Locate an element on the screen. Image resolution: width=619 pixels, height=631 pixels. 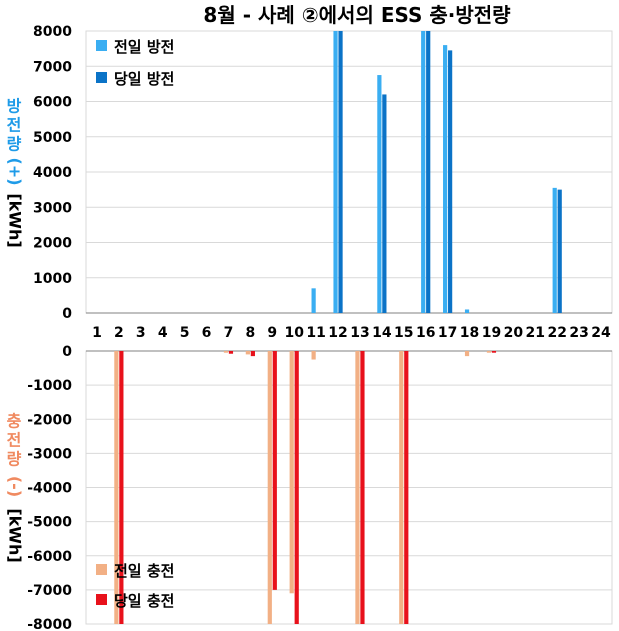
charge-y-tick-label: -6000 is located at coordinates (49, 557).